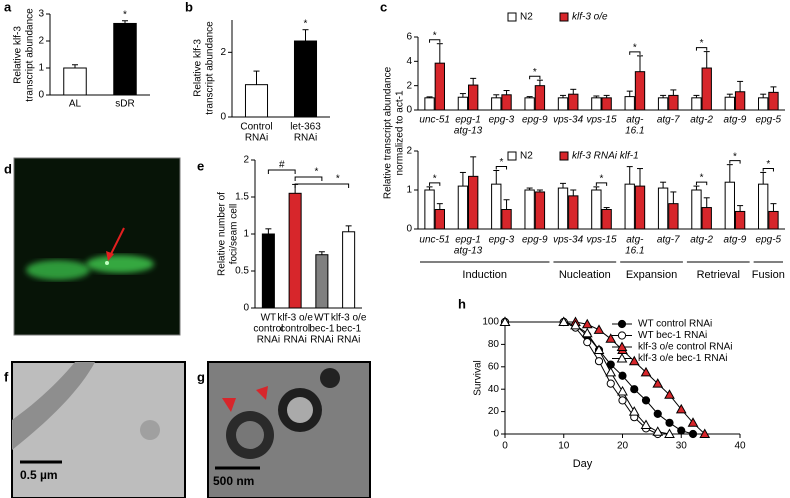 The image size is (790, 498). What do you see at coordinates (769, 120) in the screenshot?
I see `x-tick-label: epg-5` at bounding box center [769, 120].